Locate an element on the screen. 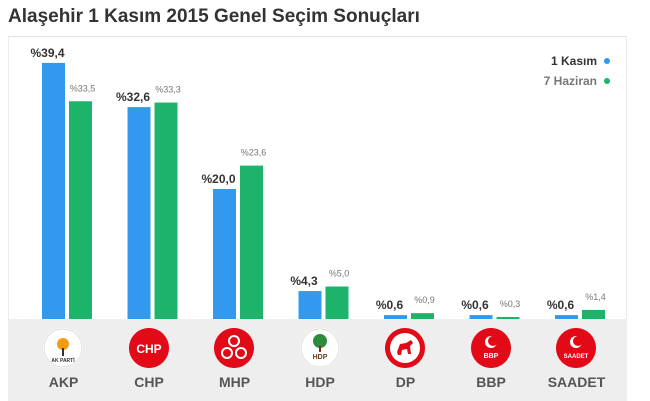 The image size is (650, 401). party-mhp: MHP is located at coordinates (234, 360).